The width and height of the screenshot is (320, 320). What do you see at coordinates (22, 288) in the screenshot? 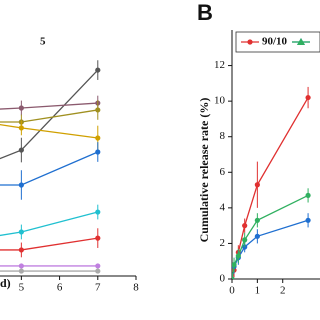
I see `x-tick-label: 5` at bounding box center [22, 288].